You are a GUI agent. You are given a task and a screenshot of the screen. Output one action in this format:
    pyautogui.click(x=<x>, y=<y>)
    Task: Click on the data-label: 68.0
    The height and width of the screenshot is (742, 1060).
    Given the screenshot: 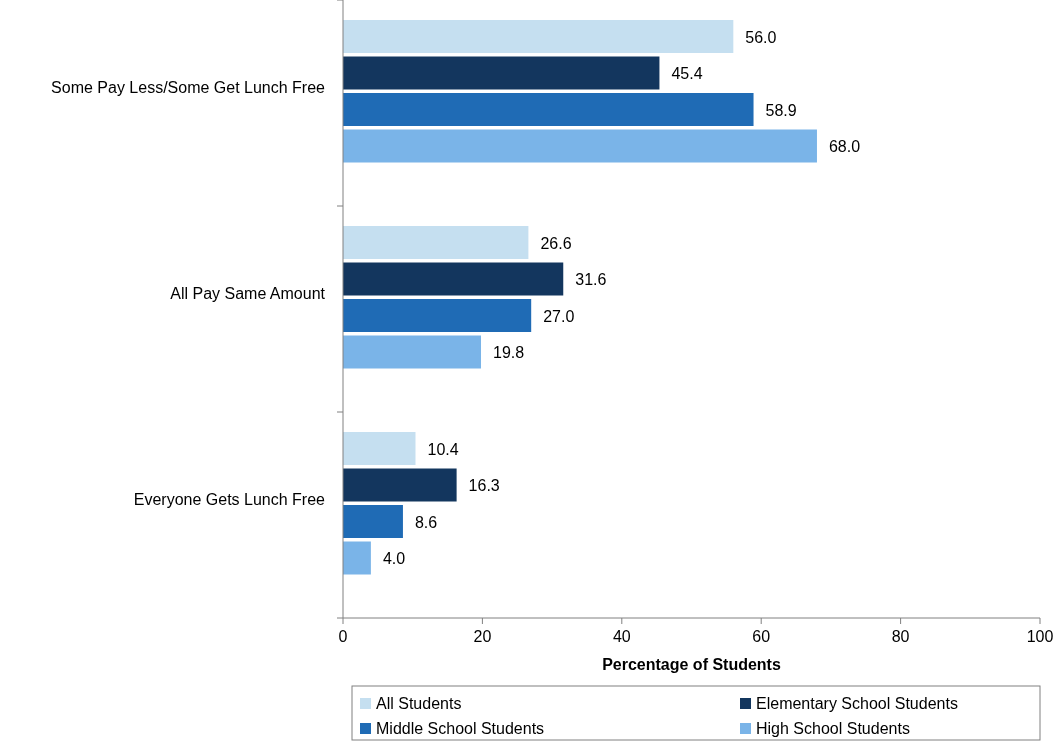 What is the action you would take?
    pyautogui.click(x=844, y=146)
    